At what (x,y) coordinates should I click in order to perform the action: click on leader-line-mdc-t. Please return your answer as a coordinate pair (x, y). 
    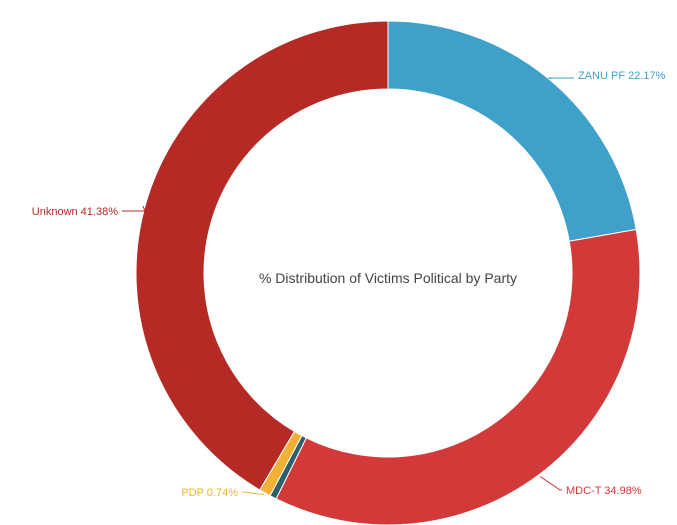
    Looking at the image, I should click on (550, 483).